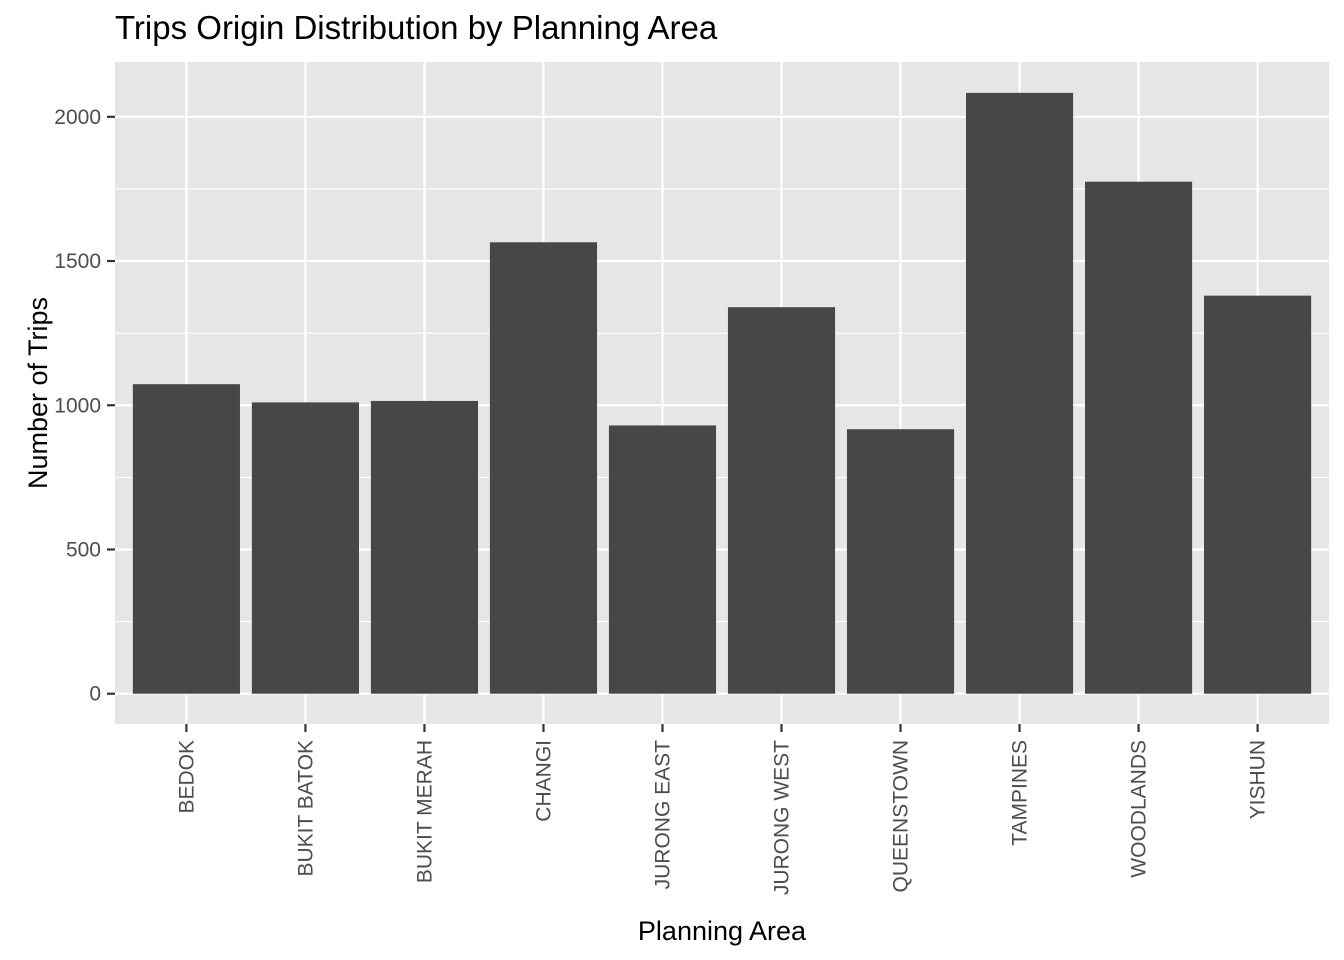 Image resolution: width=1344 pixels, height=960 pixels. I want to click on y-tick-label: 2000, so click(77, 117).